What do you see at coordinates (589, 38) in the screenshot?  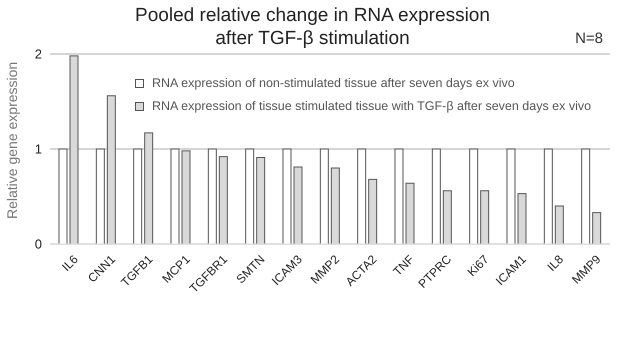 I see `text: N=8` at bounding box center [589, 38].